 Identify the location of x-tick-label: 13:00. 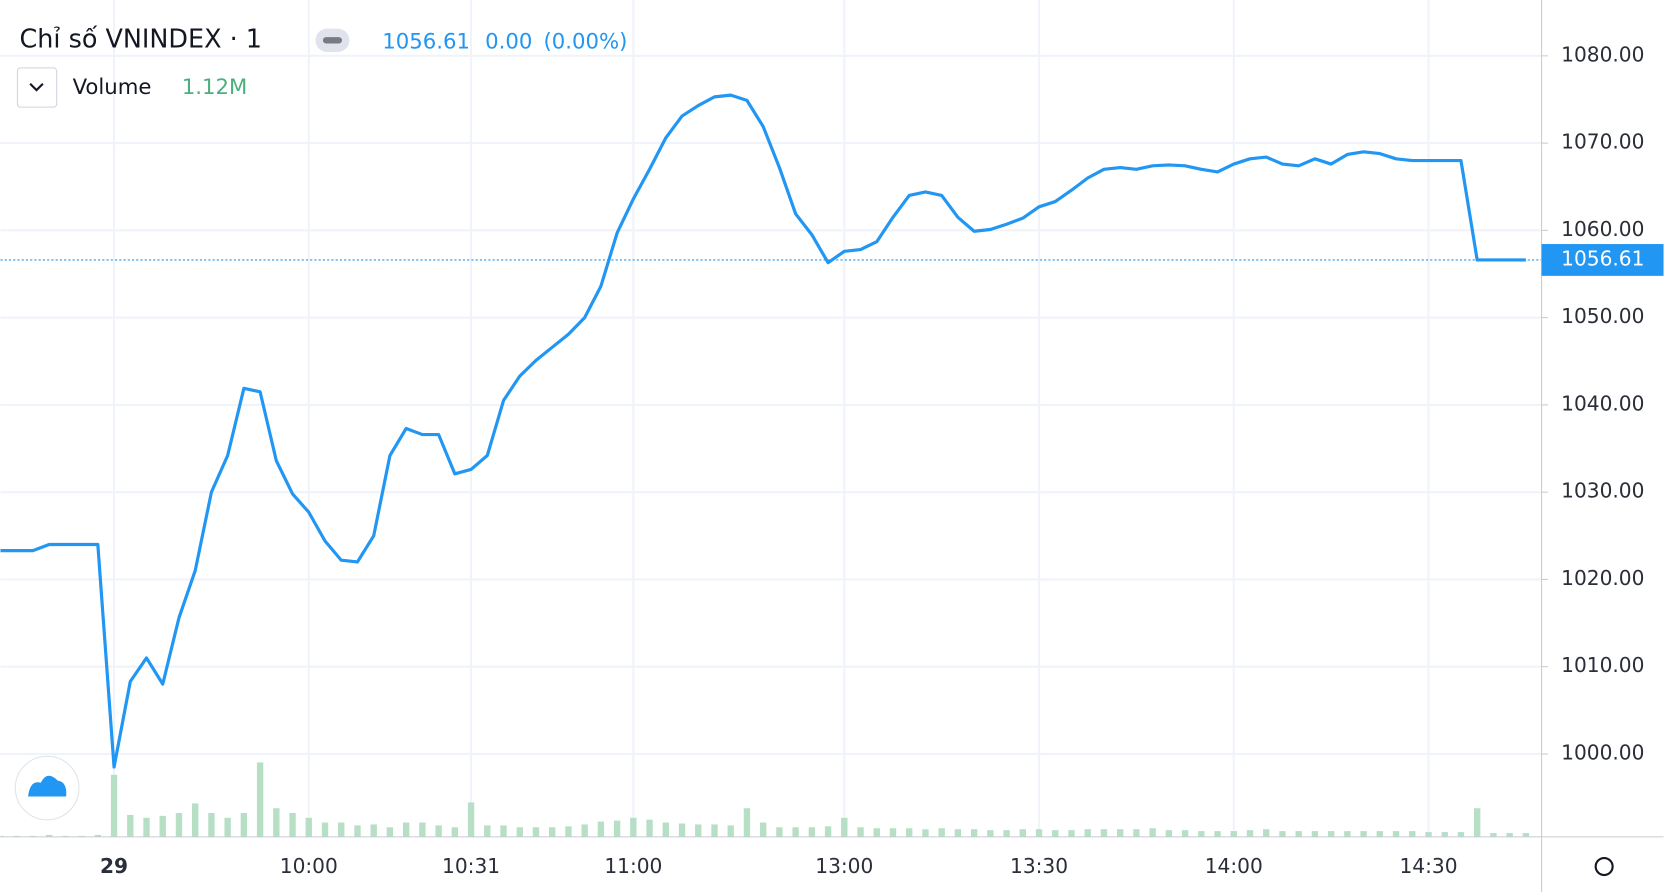
(844, 866).